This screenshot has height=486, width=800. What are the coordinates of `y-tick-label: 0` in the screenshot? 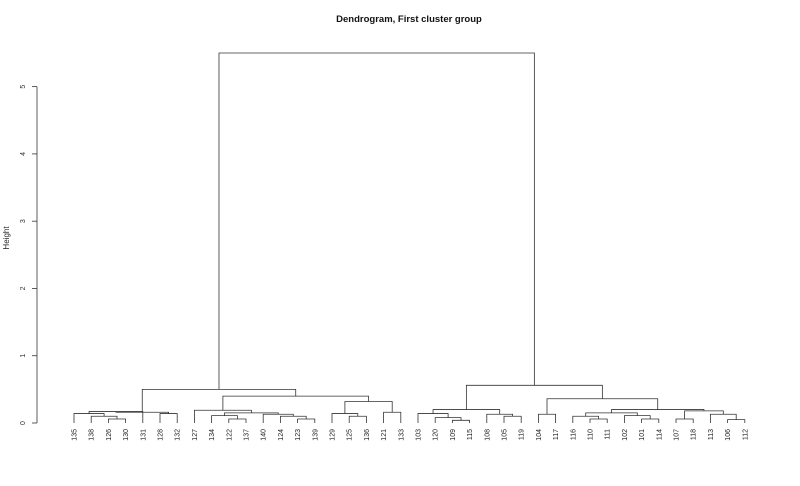 It's located at (23, 423).